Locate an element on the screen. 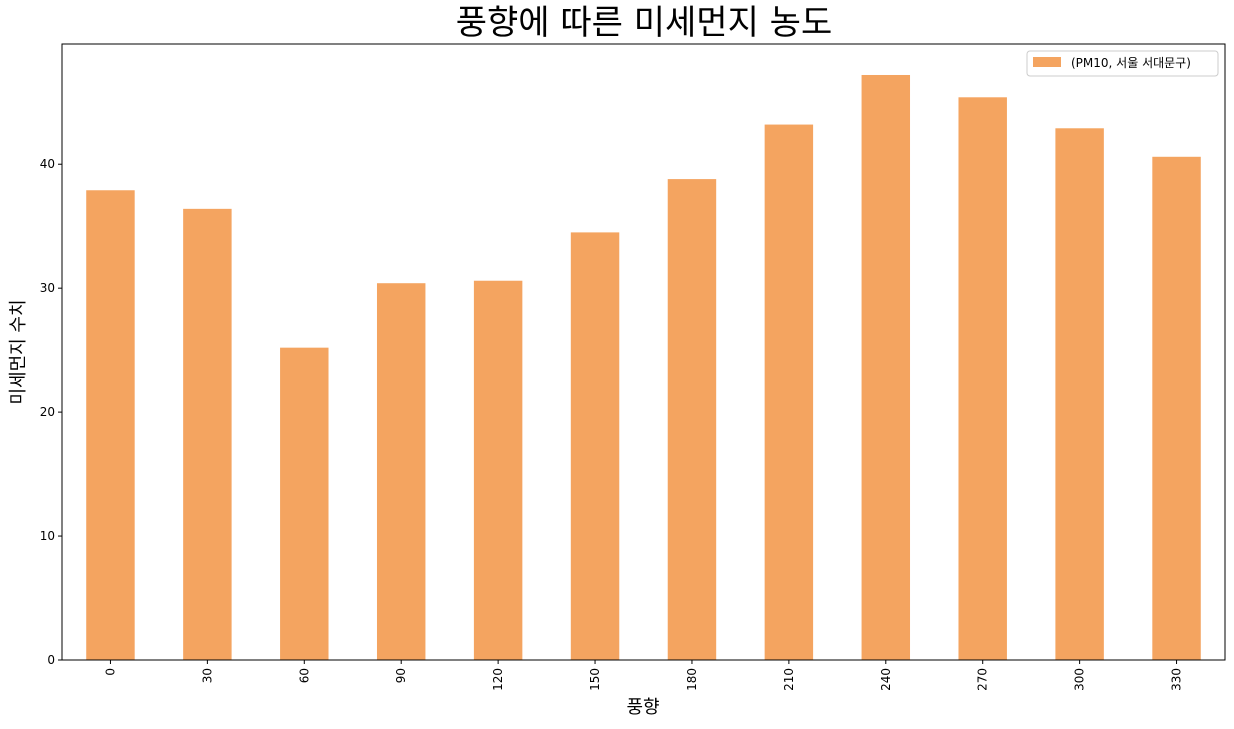 The image size is (1234, 729). x-tick-label: 120 is located at coordinates (498, 679).